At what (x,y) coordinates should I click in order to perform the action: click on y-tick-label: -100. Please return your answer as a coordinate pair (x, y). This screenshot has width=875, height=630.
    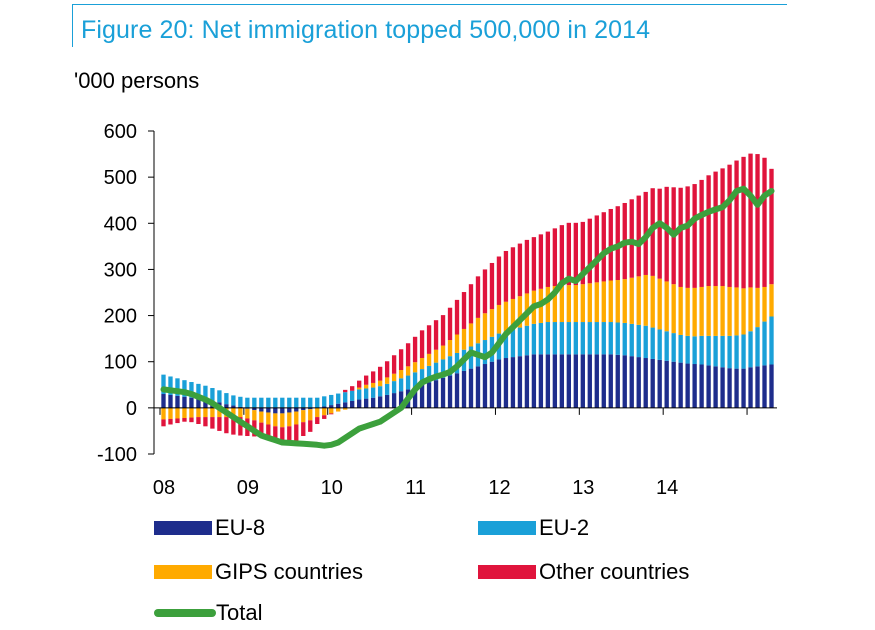
    Looking at the image, I should click on (117, 455).